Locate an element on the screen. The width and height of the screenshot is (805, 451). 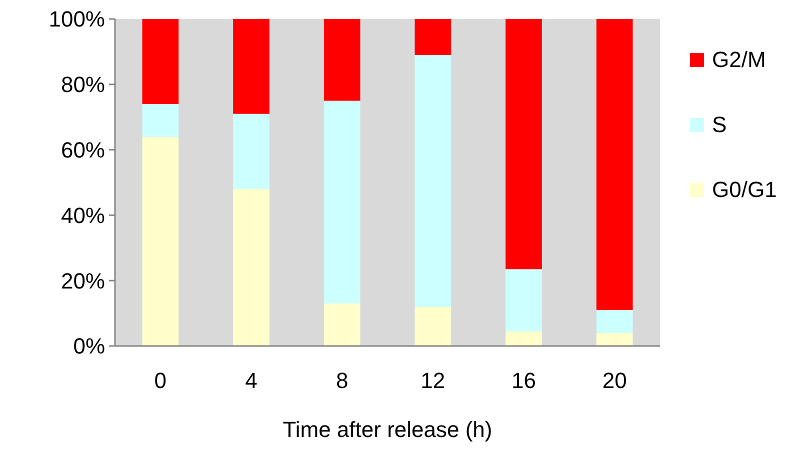
y-tick-label: 60% is located at coordinates (82, 150).